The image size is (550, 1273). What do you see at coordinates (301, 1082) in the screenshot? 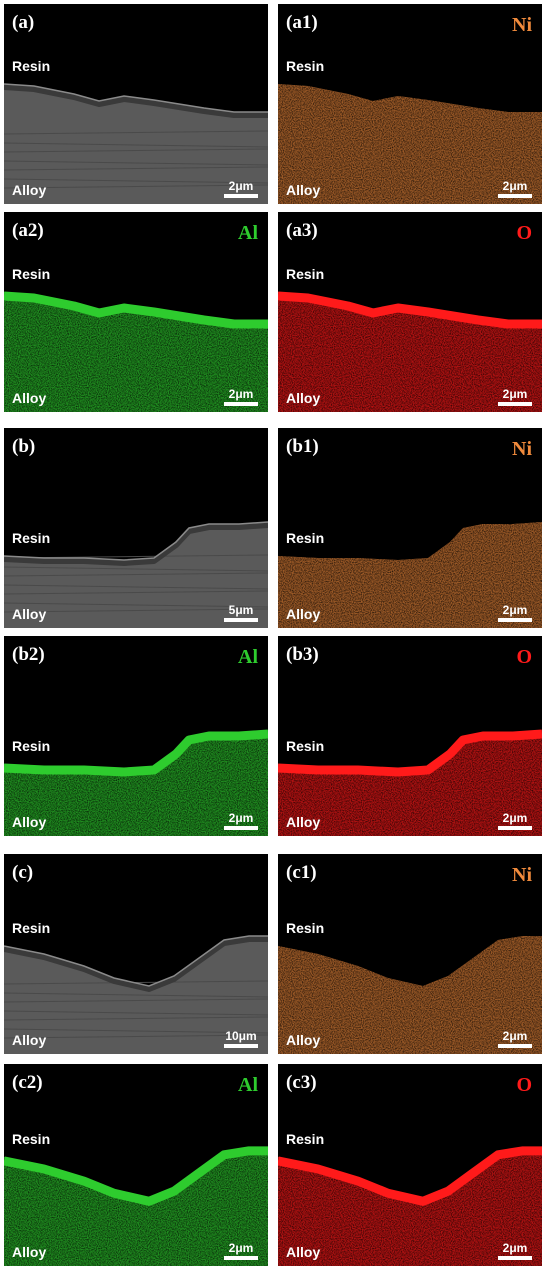
I see `panel-label: (c3)` at bounding box center [301, 1082].